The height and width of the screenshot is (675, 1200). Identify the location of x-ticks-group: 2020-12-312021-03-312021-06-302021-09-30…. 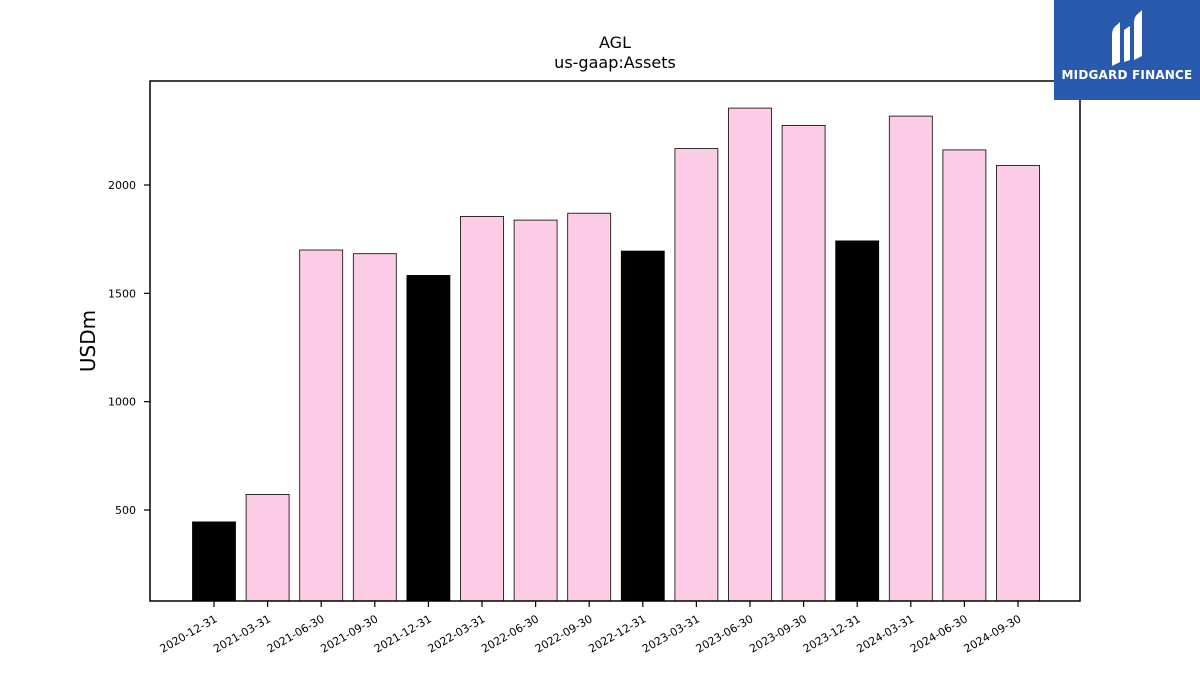
(591, 628).